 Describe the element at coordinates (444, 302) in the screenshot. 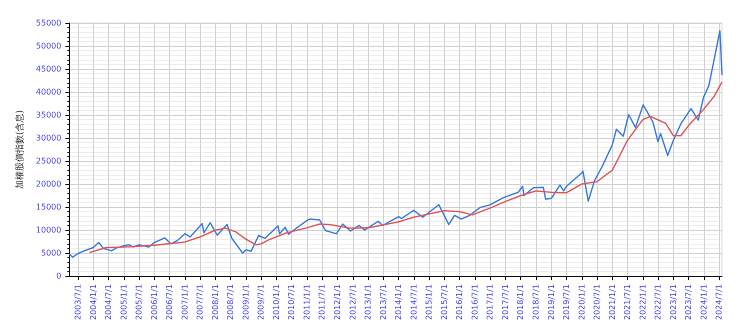

I see `x-tick-label: 2015/7/1` at that location.